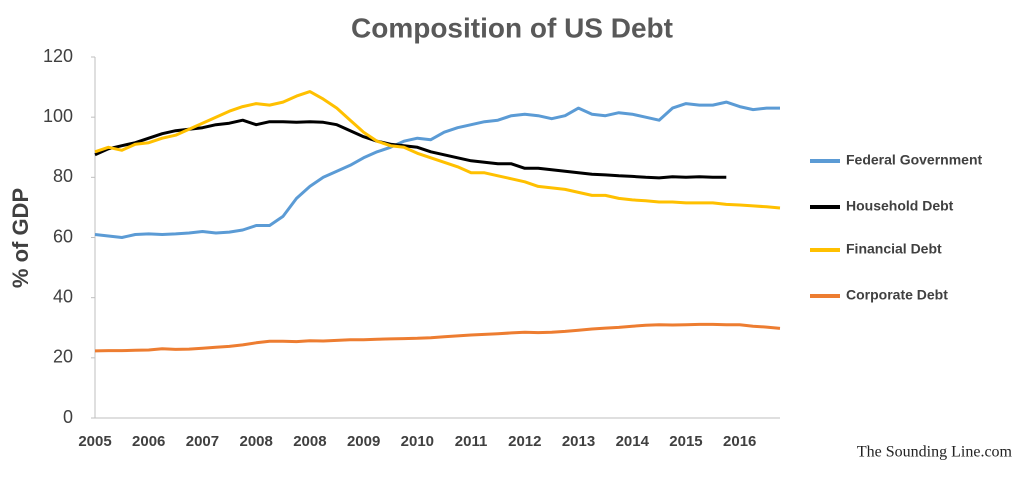  Describe the element at coordinates (471, 441) in the screenshot. I see `x-tick-label: 2011` at that location.